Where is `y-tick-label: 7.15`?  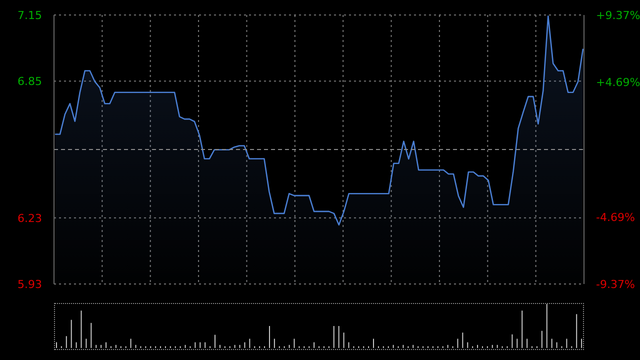 y-tick-label: 7.15 is located at coordinates (30, 15).